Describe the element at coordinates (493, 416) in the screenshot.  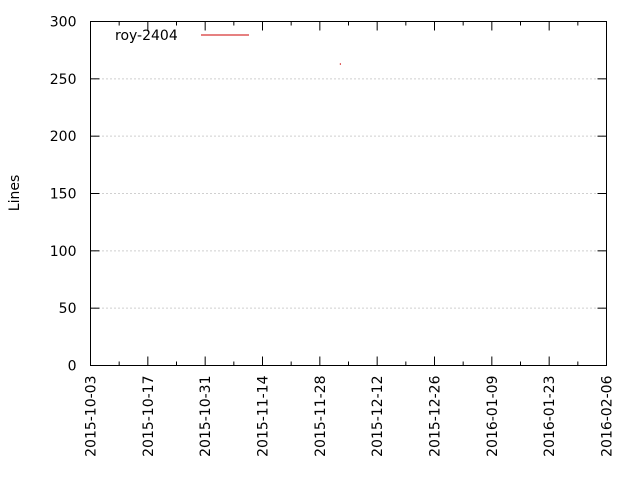
I see `x-tick-label: 2016-01-09` at that location.